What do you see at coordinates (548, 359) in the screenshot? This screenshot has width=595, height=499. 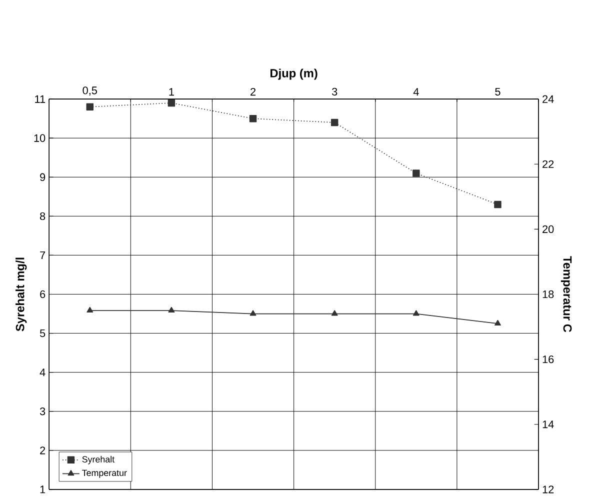 I see `y2-tick-label: 16` at bounding box center [548, 359].